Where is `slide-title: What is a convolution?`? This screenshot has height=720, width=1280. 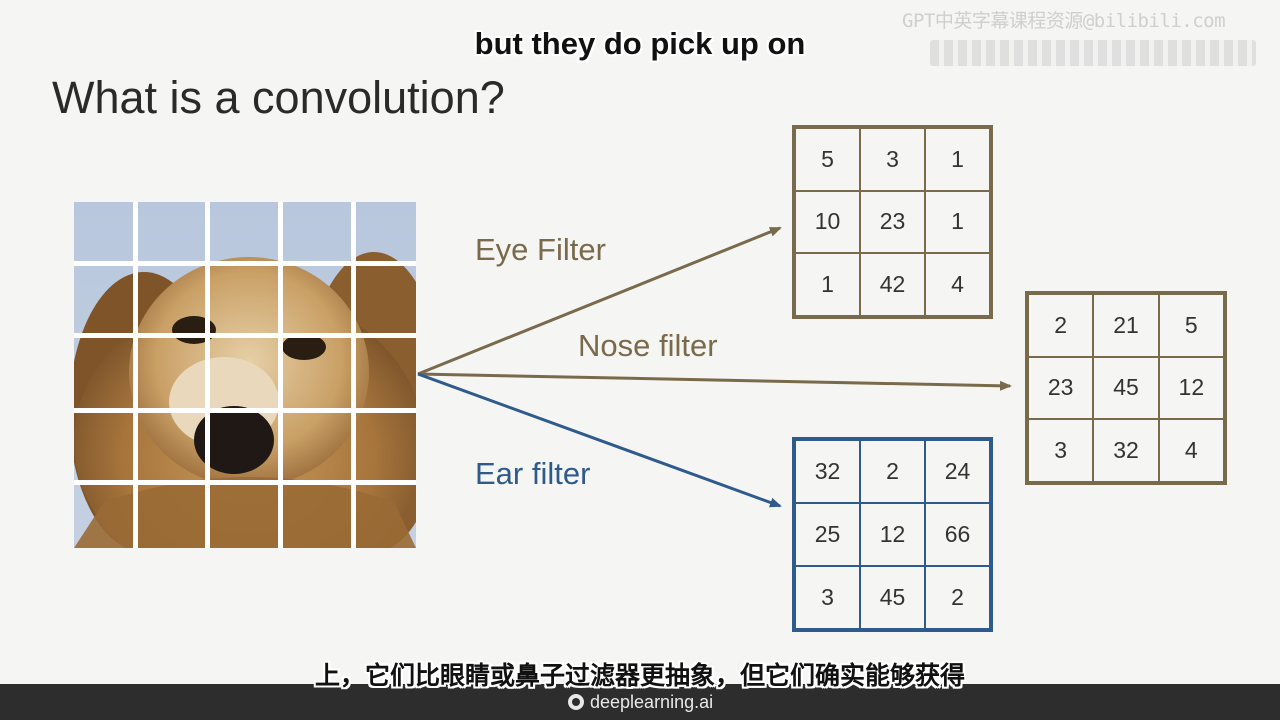
slide-title: What is a convolution? is located at coordinates (278, 97).